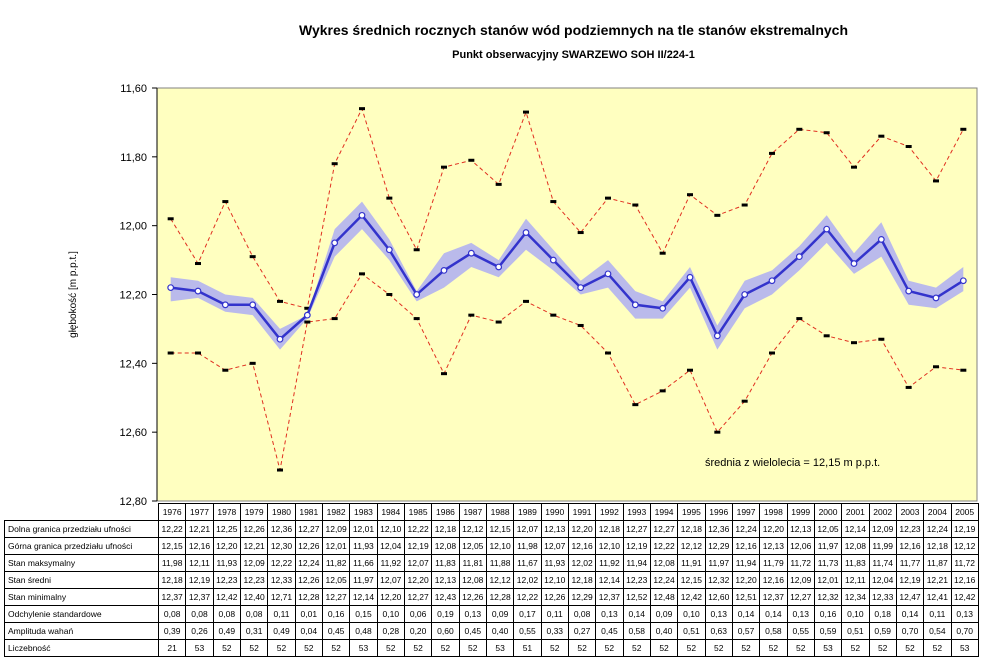 The width and height of the screenshot is (987, 659). What do you see at coordinates (172, 648) in the screenshot?
I see `table-cell: 21` at bounding box center [172, 648].